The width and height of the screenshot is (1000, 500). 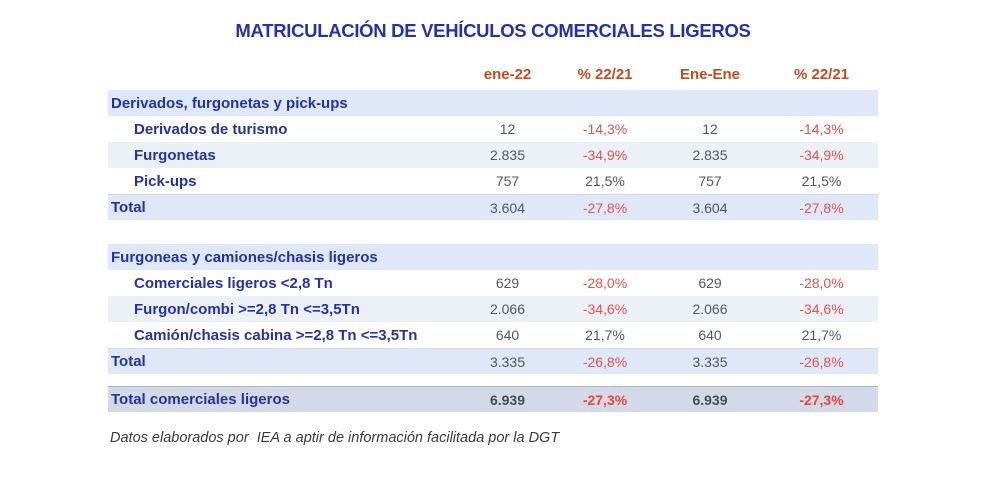 I want to click on grand-total-label: Total comerciales ligeros, so click(x=200, y=399).